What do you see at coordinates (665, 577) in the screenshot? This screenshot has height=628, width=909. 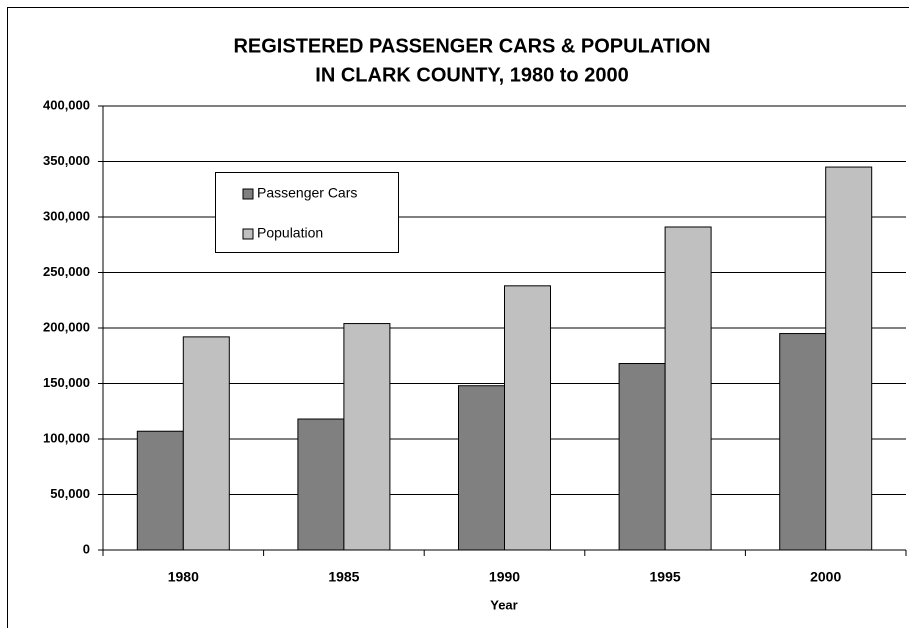 I see `x-tick-label: 1995` at bounding box center [665, 577].